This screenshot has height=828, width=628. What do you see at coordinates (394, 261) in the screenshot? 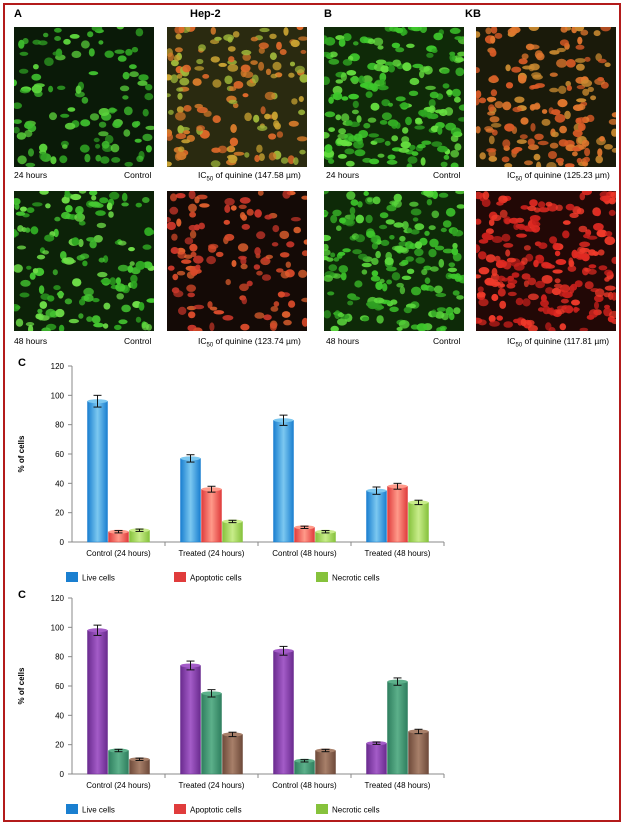
I see `micrograph-kb-48h-control` at bounding box center [394, 261].